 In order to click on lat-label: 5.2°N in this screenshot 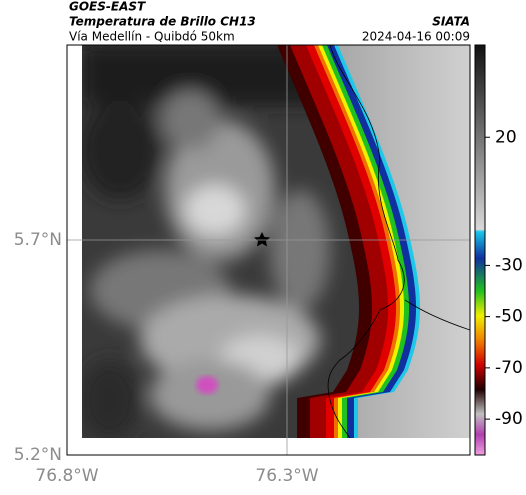, I will do `click(38, 455)`.